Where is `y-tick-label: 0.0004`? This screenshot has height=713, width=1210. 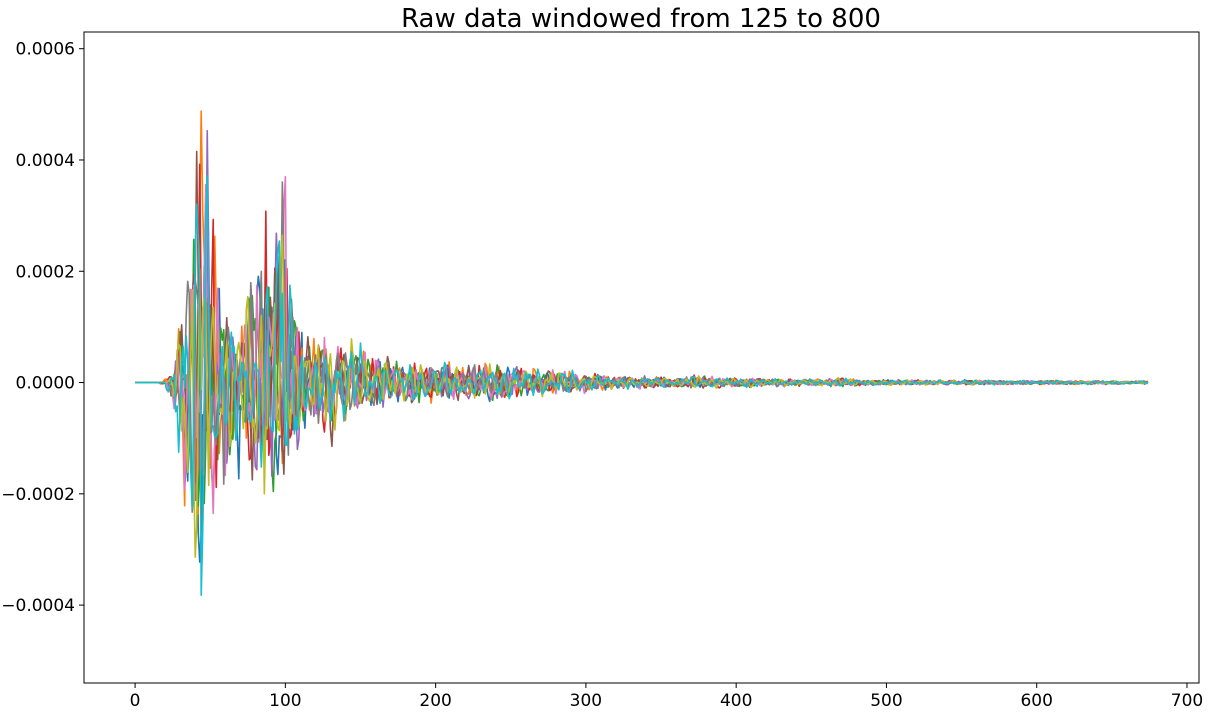
y-tick-label: 0.0004 is located at coordinates (45, 161).